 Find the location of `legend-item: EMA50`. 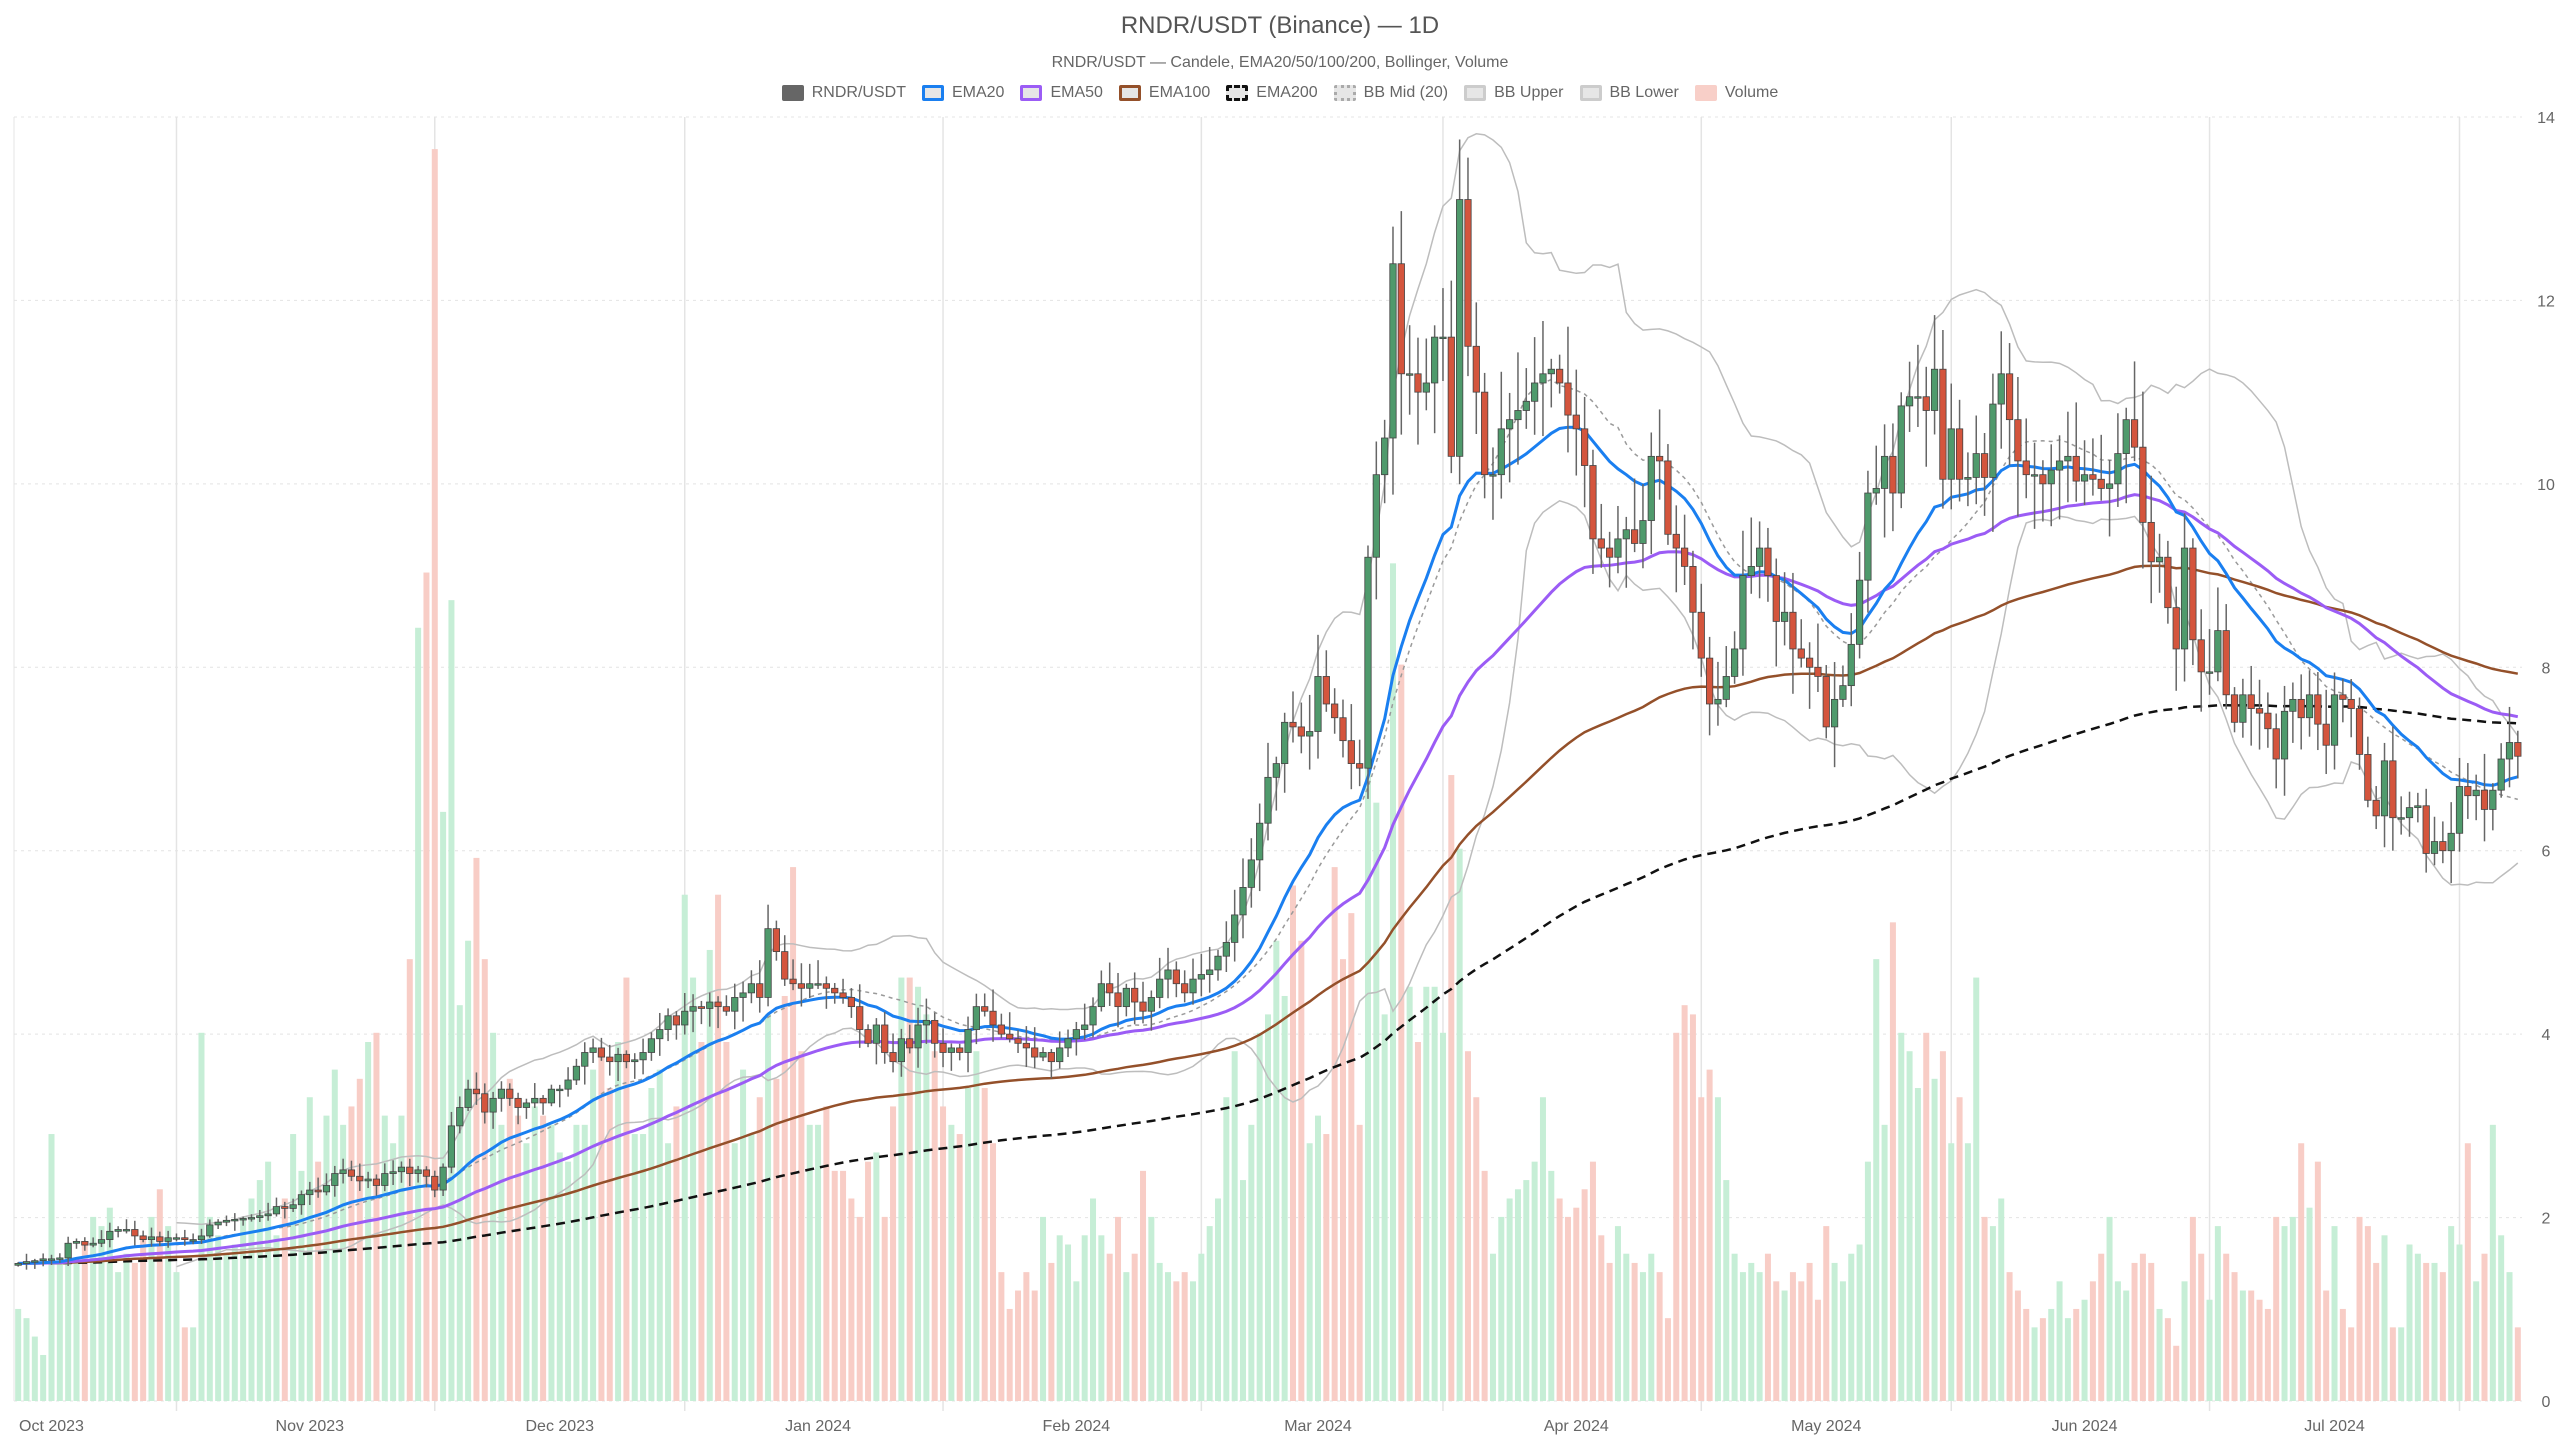

legend-item: EMA50 is located at coordinates (1061, 93).